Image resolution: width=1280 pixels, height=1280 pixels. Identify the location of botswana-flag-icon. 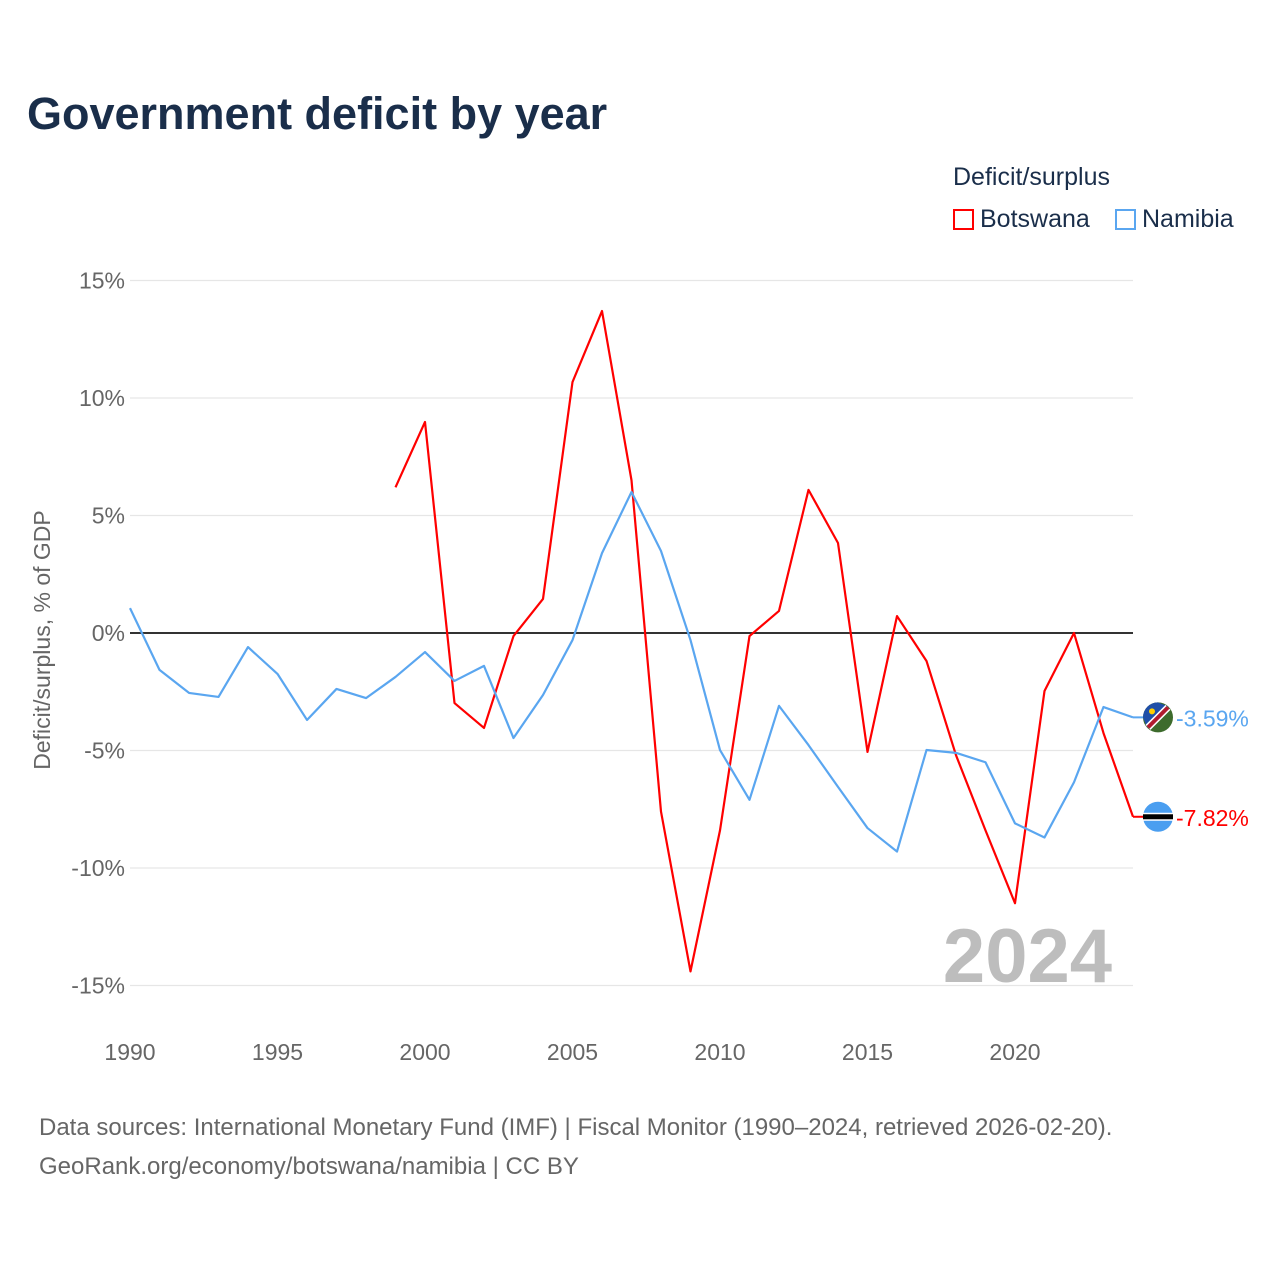
(1158, 816).